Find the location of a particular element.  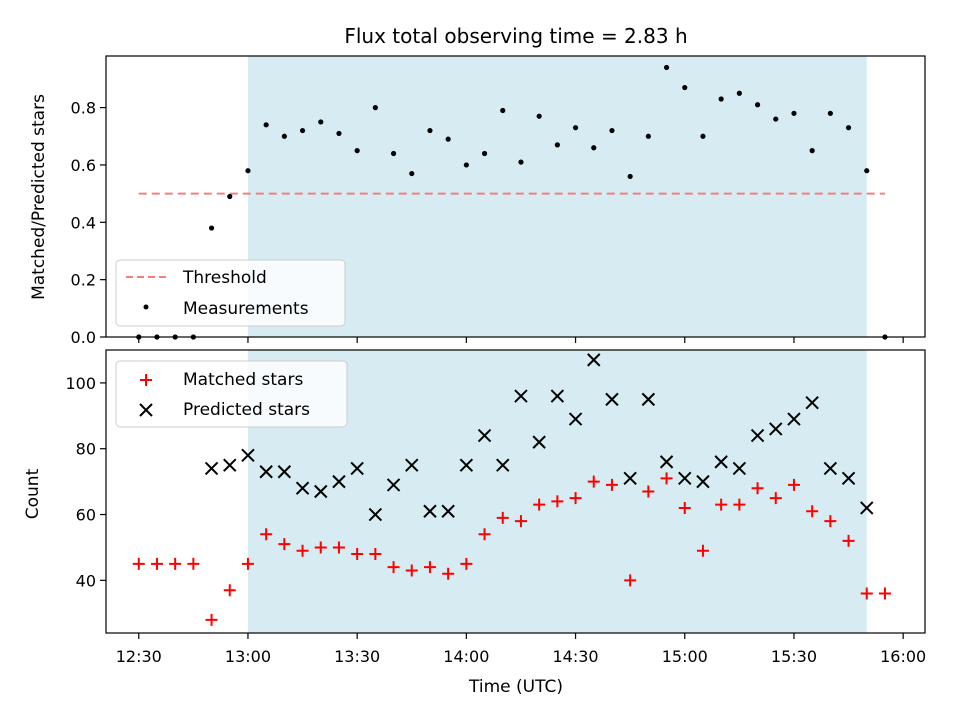

x-axis-label: Time (UTC) is located at coordinates (515, 687).